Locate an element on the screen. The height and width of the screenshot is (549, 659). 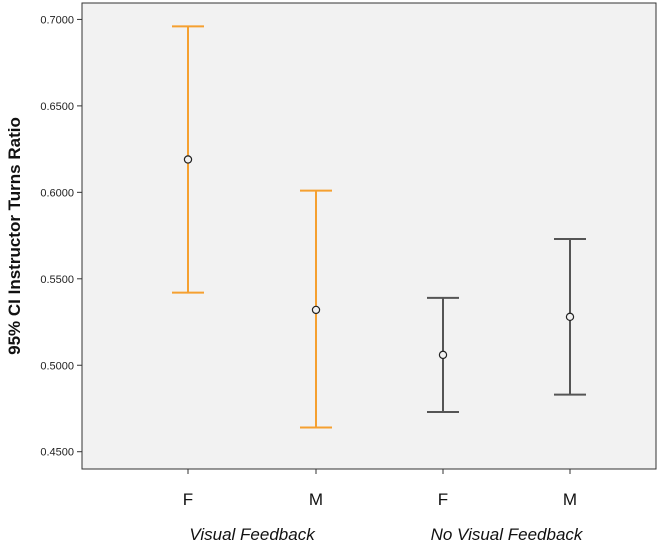
y-tick-label: 0.4500 is located at coordinates (57, 453).